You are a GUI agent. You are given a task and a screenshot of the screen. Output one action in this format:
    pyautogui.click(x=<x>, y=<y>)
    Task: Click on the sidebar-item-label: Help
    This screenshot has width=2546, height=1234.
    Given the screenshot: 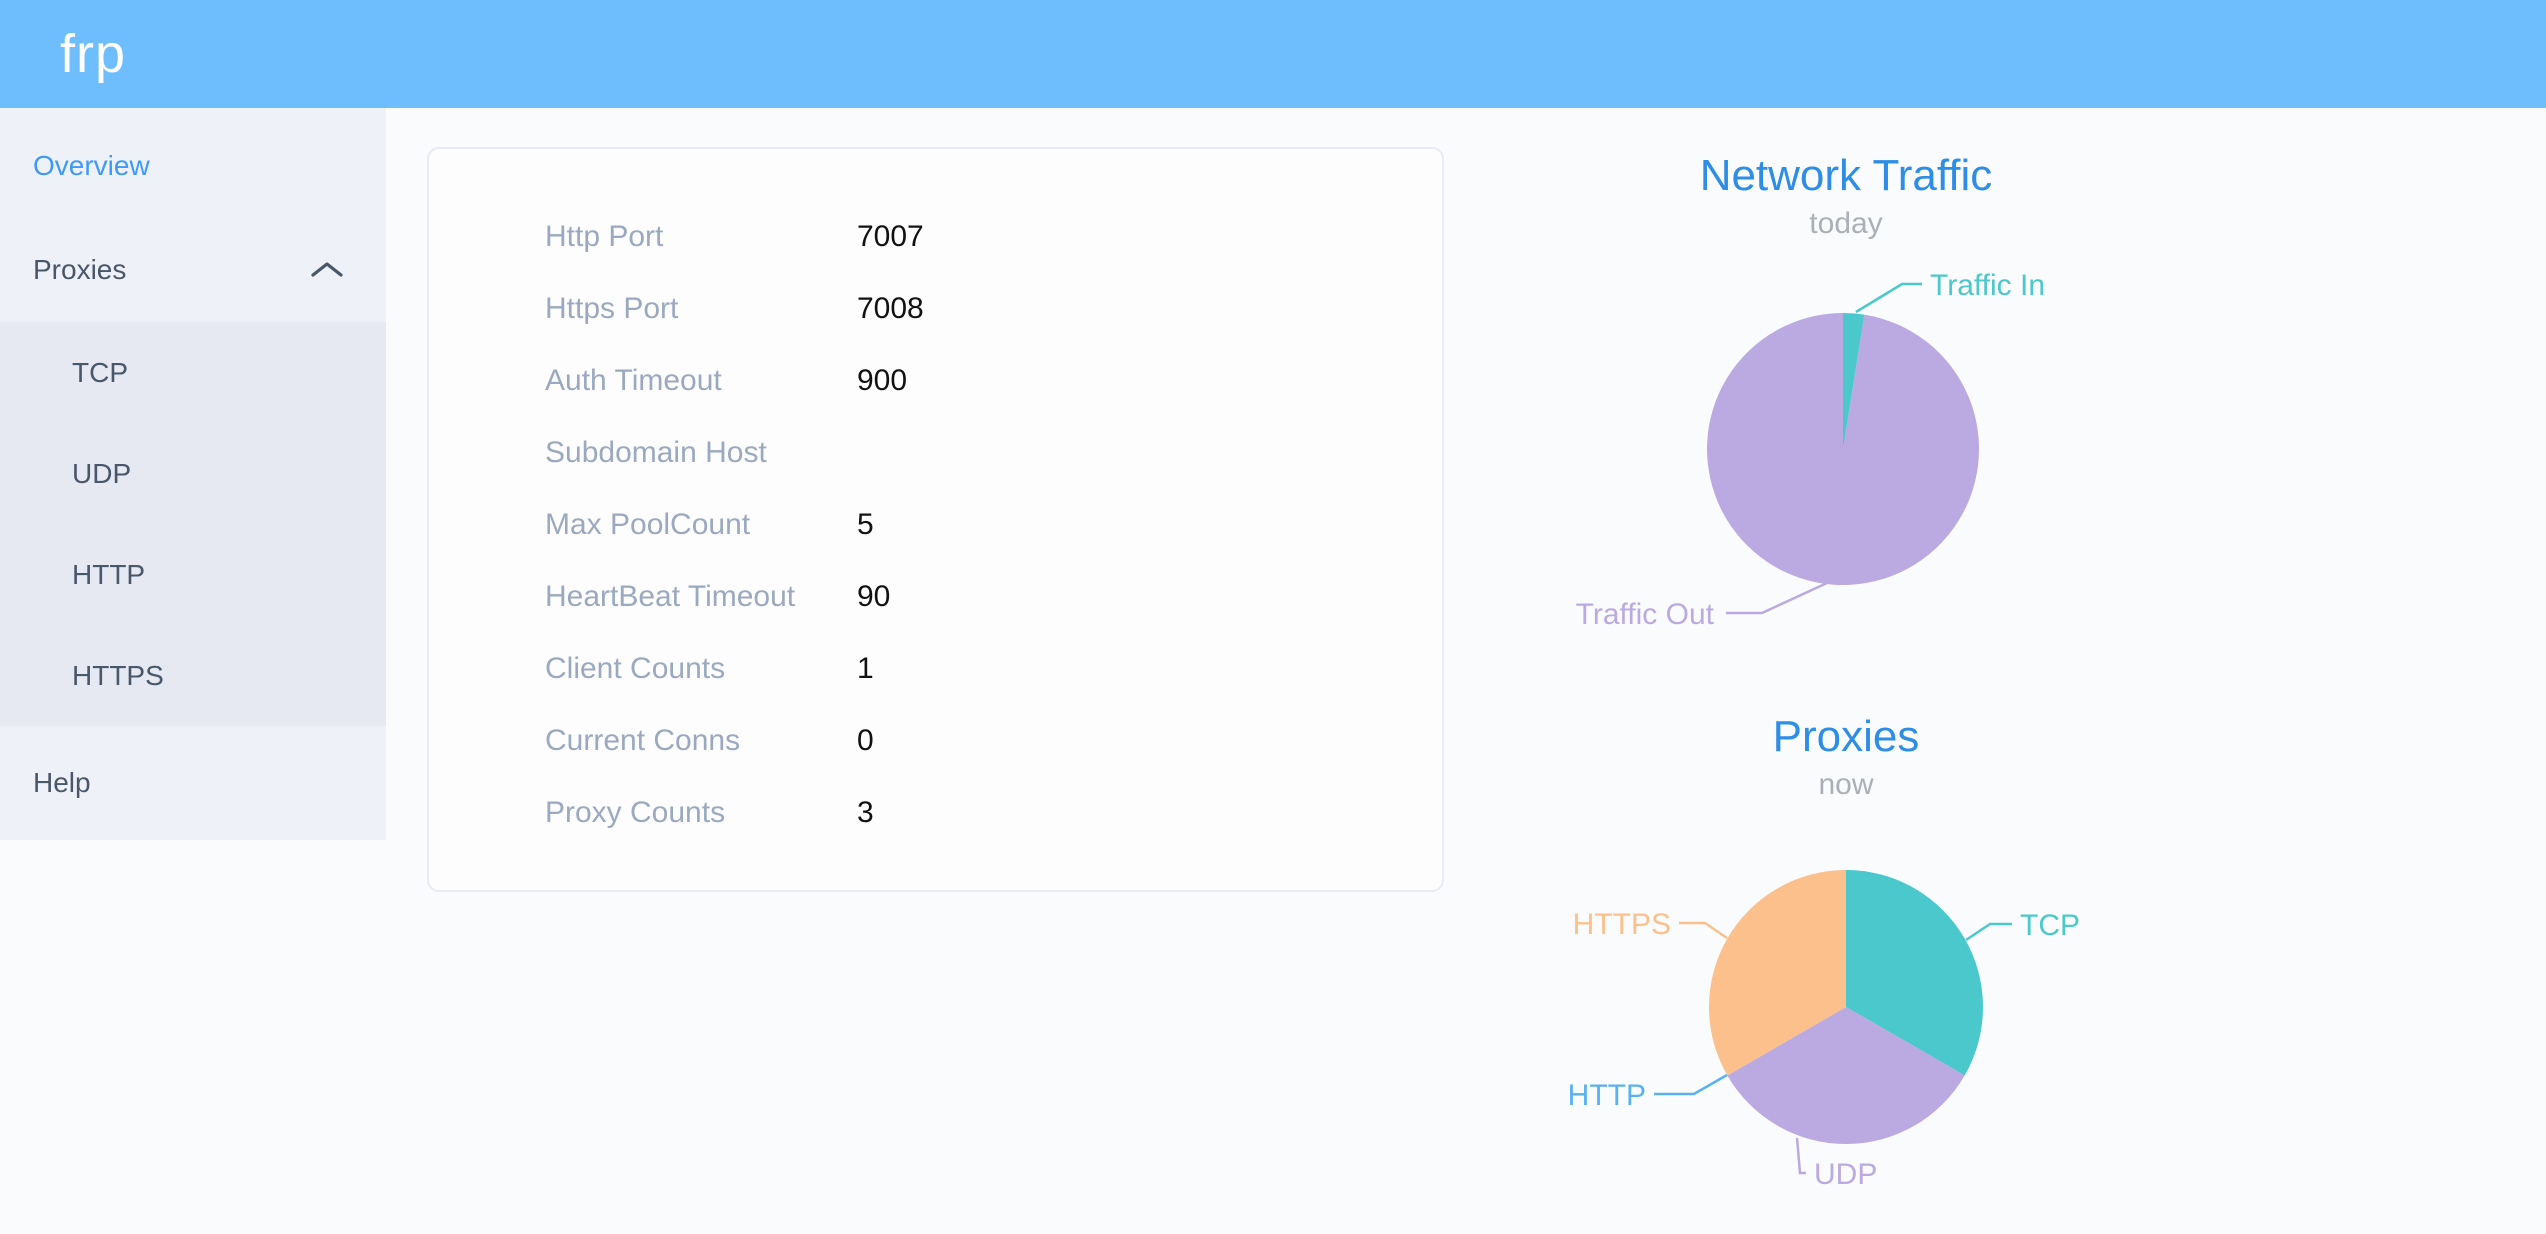 What is the action you would take?
    pyautogui.click(x=62, y=782)
    